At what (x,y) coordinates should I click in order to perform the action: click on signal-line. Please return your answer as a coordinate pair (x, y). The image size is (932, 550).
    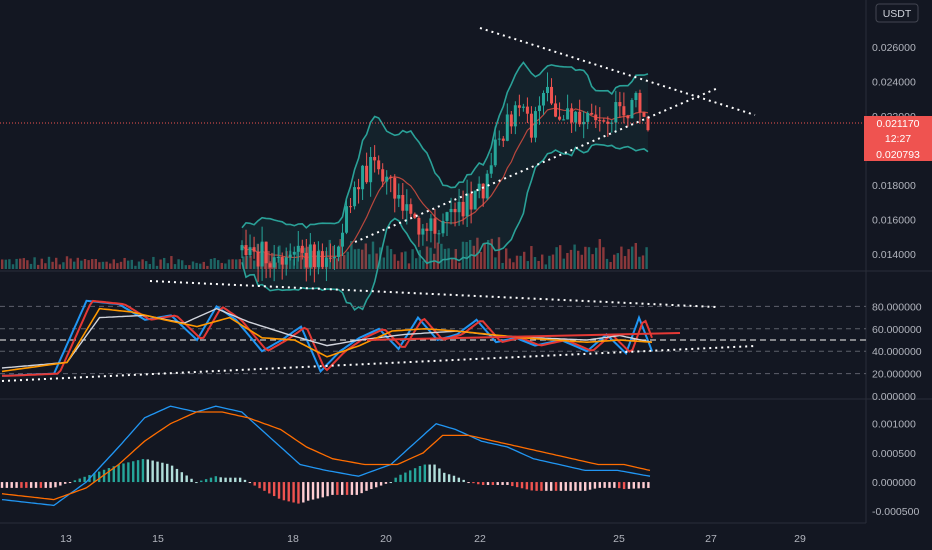
    Looking at the image, I should click on (326, 456).